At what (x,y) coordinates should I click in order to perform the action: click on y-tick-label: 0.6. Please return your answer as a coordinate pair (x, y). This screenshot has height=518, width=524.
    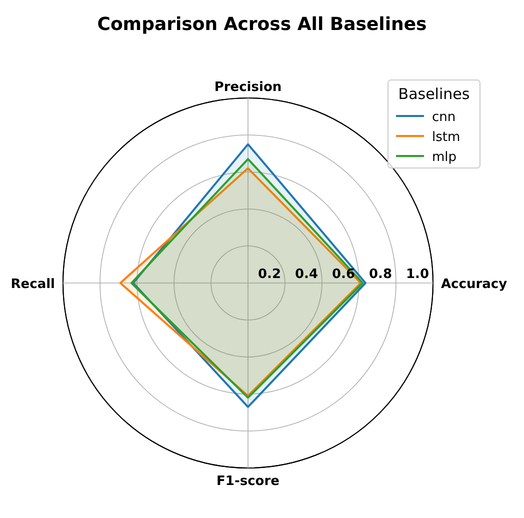
    Looking at the image, I should click on (343, 274).